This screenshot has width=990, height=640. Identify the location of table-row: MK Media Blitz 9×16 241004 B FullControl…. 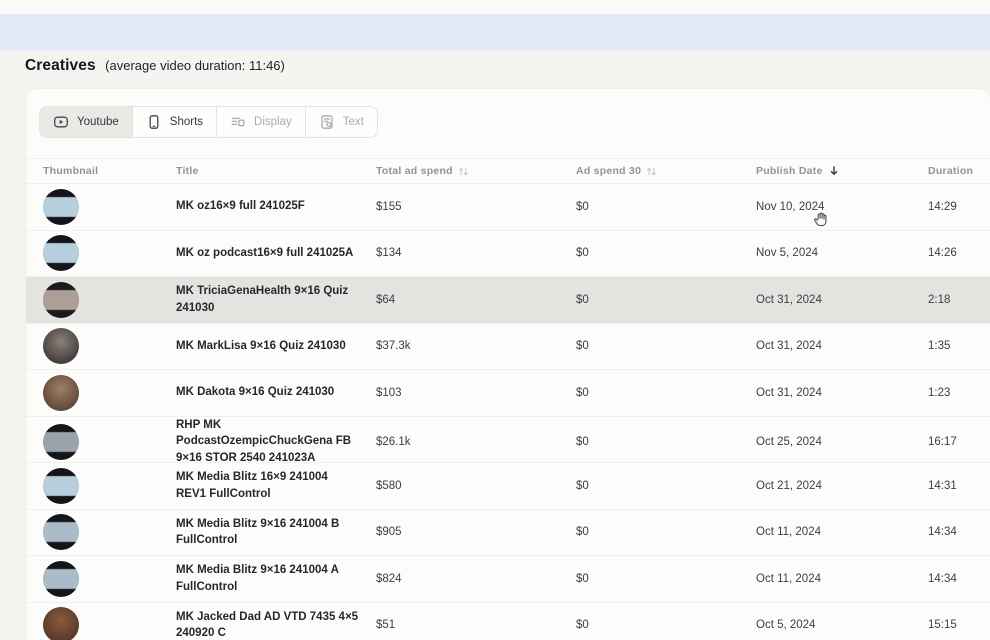
(508, 533).